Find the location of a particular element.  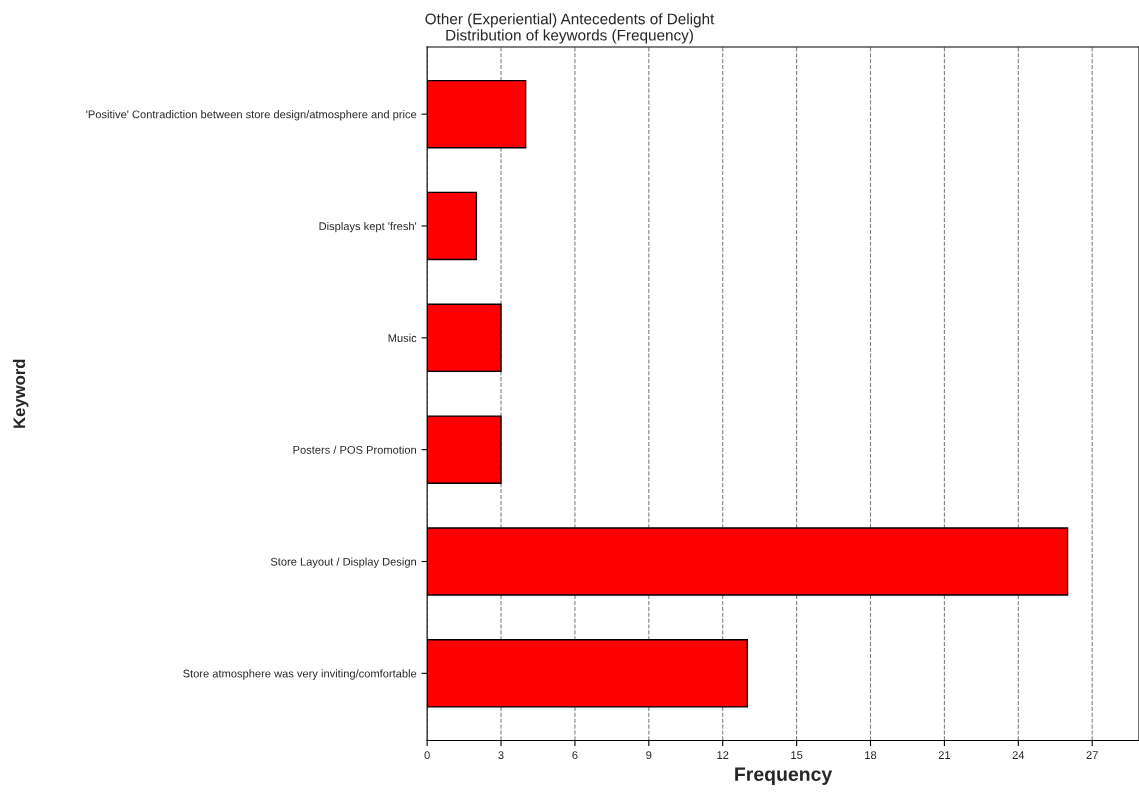

y-tick-label: Store atmosphere was very inviting/comfortable is located at coordinates (300, 674).